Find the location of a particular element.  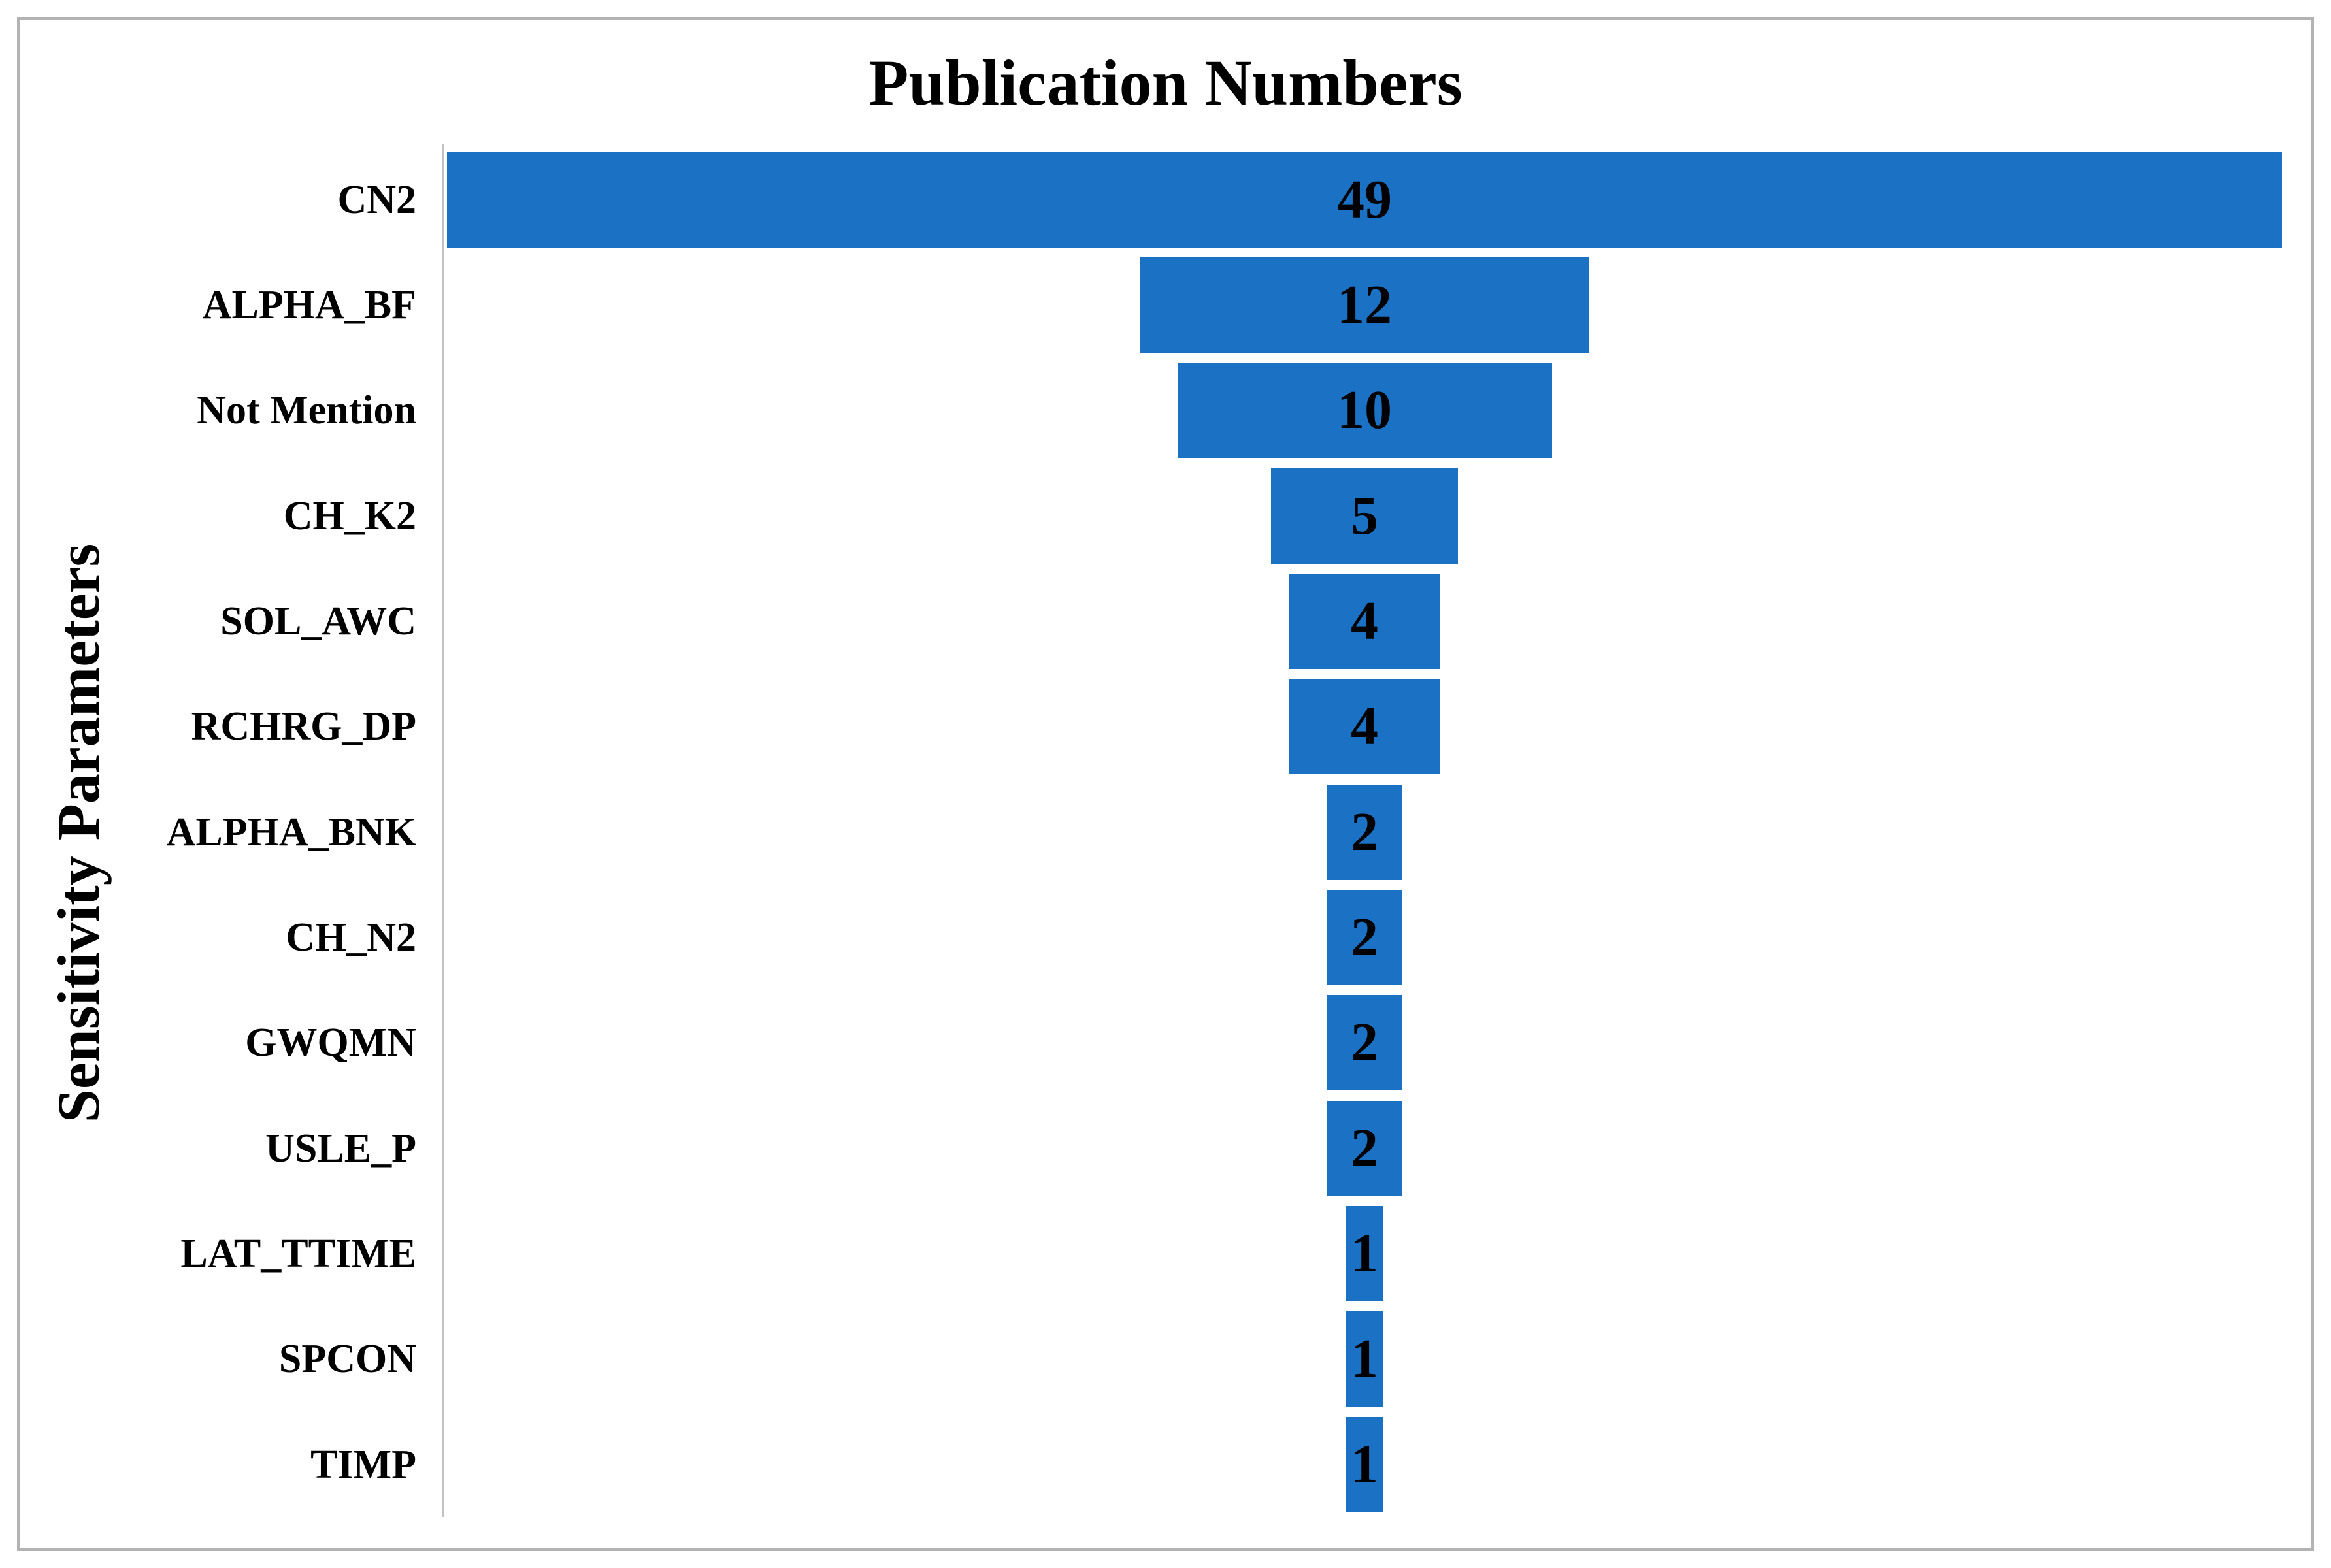

category-label-alpha-bf: ALPHA_BF is located at coordinates (309, 304).